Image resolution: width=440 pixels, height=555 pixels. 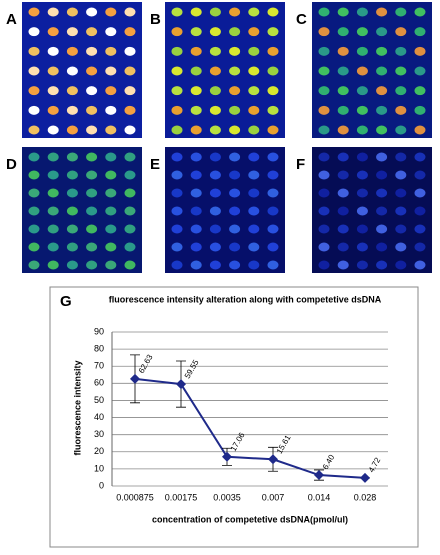 What do you see at coordinates (77, 407) in the screenshot?
I see `y-axis-label: fluorescence intensity` at bounding box center [77, 407].